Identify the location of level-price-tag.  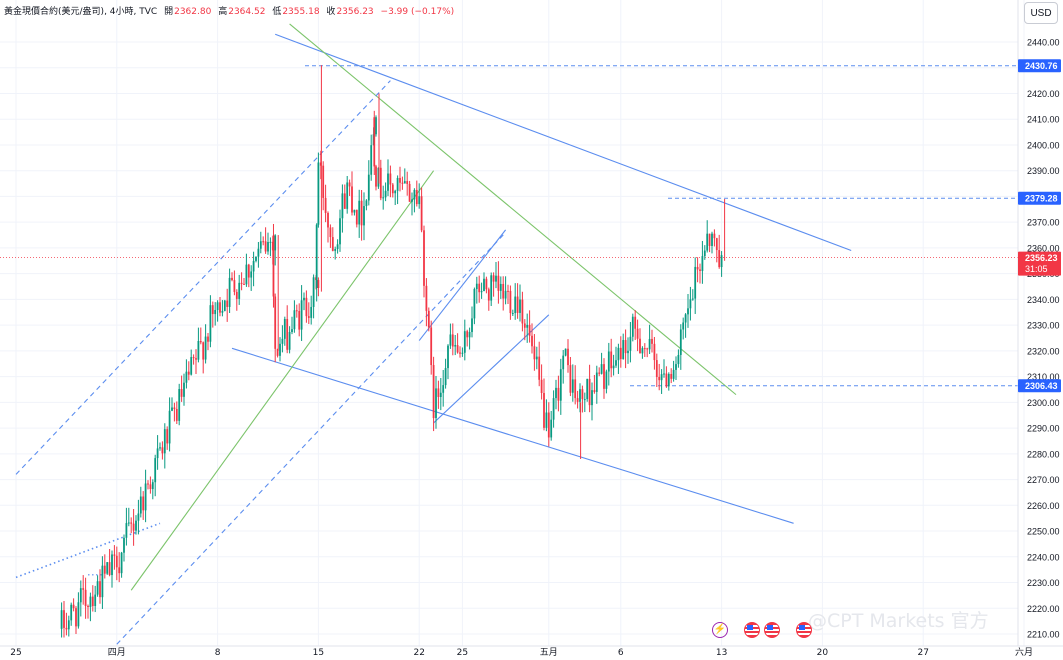
(1039, 66).